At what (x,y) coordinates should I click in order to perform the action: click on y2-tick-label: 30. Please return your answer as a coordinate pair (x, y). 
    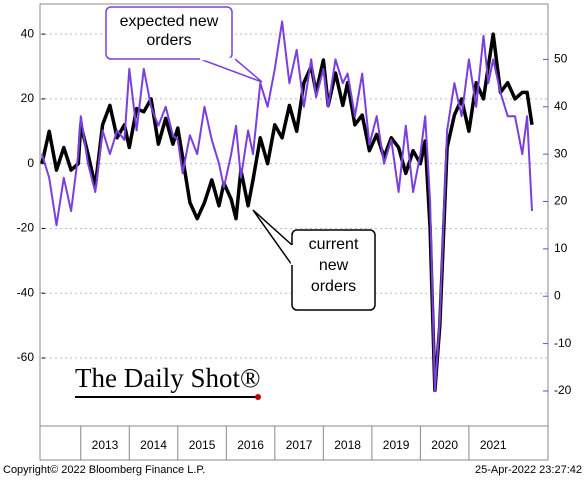
    Looking at the image, I should click on (561, 153).